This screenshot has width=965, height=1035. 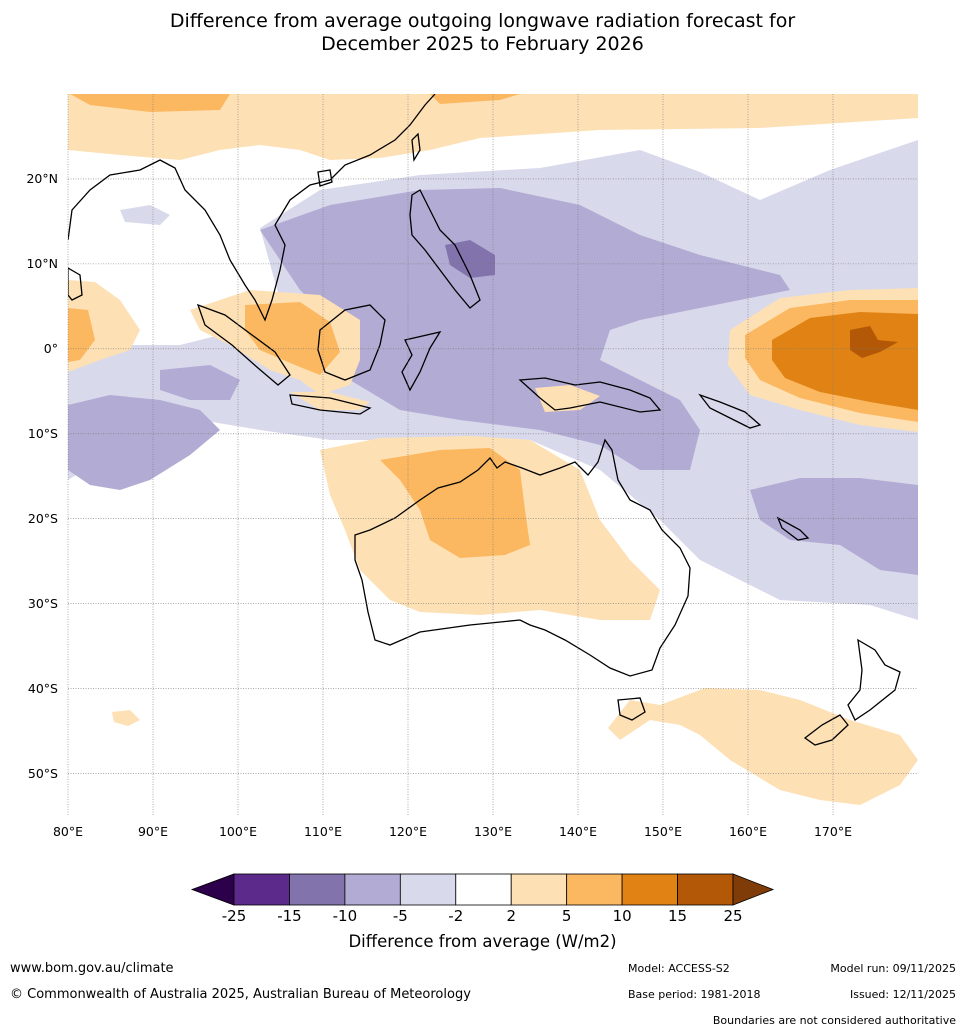 What do you see at coordinates (445, 249) in the screenshot?
I see `coastline-philippines` at bounding box center [445, 249].